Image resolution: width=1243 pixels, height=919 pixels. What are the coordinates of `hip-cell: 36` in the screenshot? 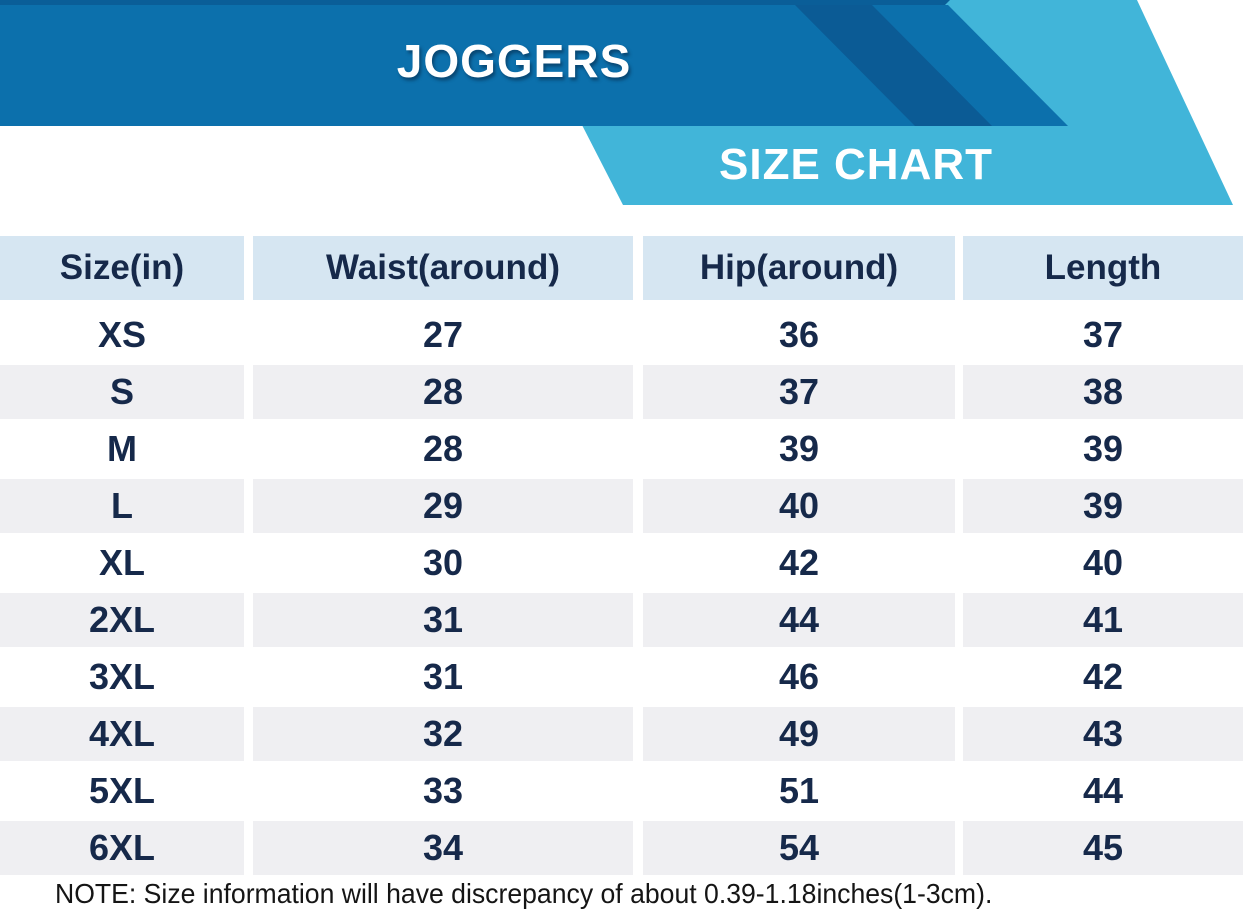 It's located at (799, 334).